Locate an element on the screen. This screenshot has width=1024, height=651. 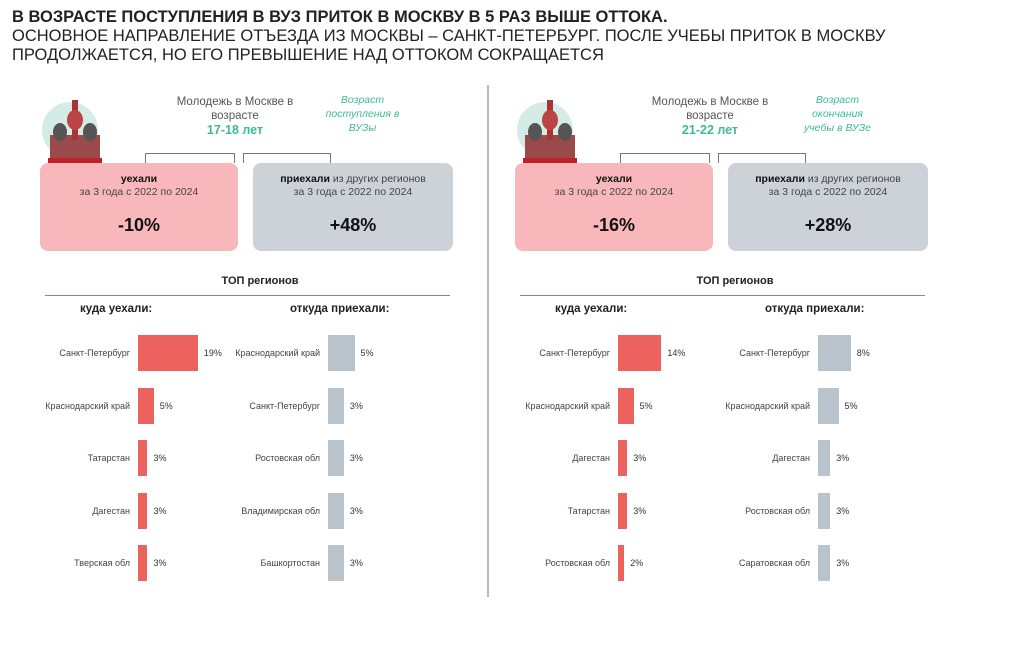
bar-row: Владимирская обл 3% is located at coordinates (199, 510).